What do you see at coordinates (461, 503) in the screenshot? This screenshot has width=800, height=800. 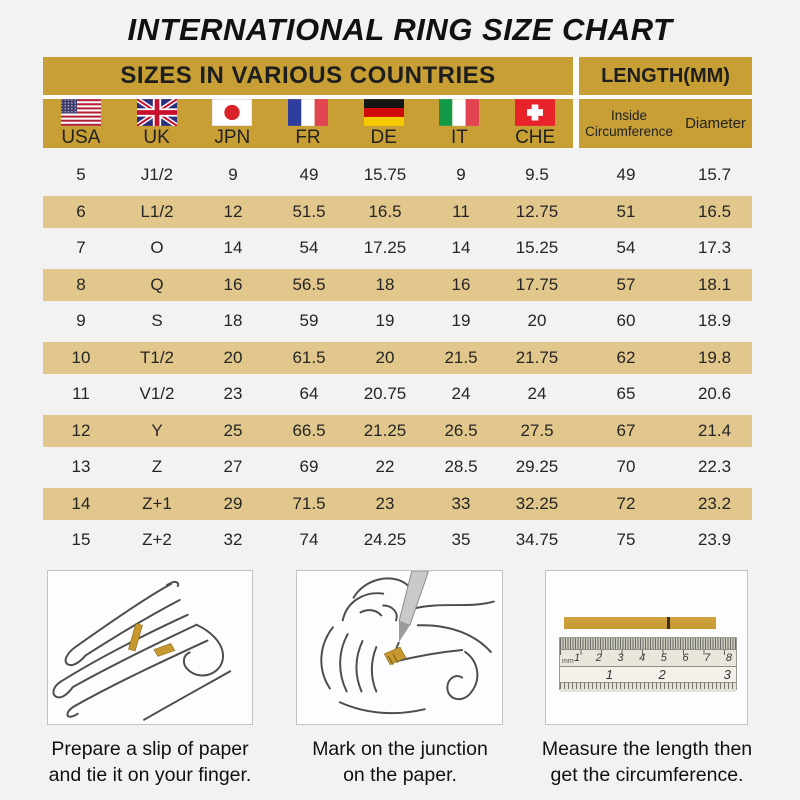 I see `table-cell: 33` at bounding box center [461, 503].